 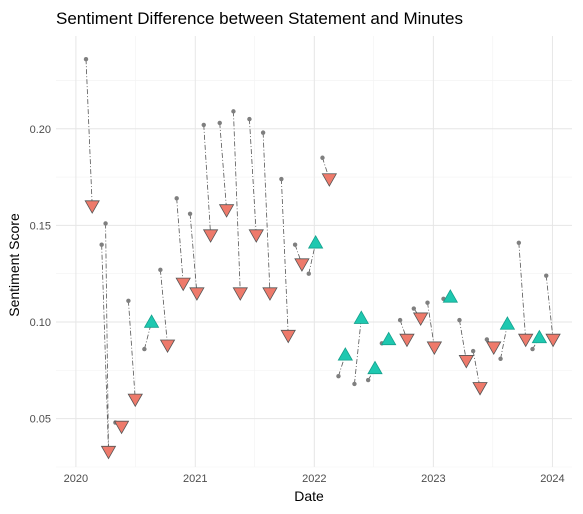 I want to click on x-tick-label: 2023, so click(x=433, y=479).